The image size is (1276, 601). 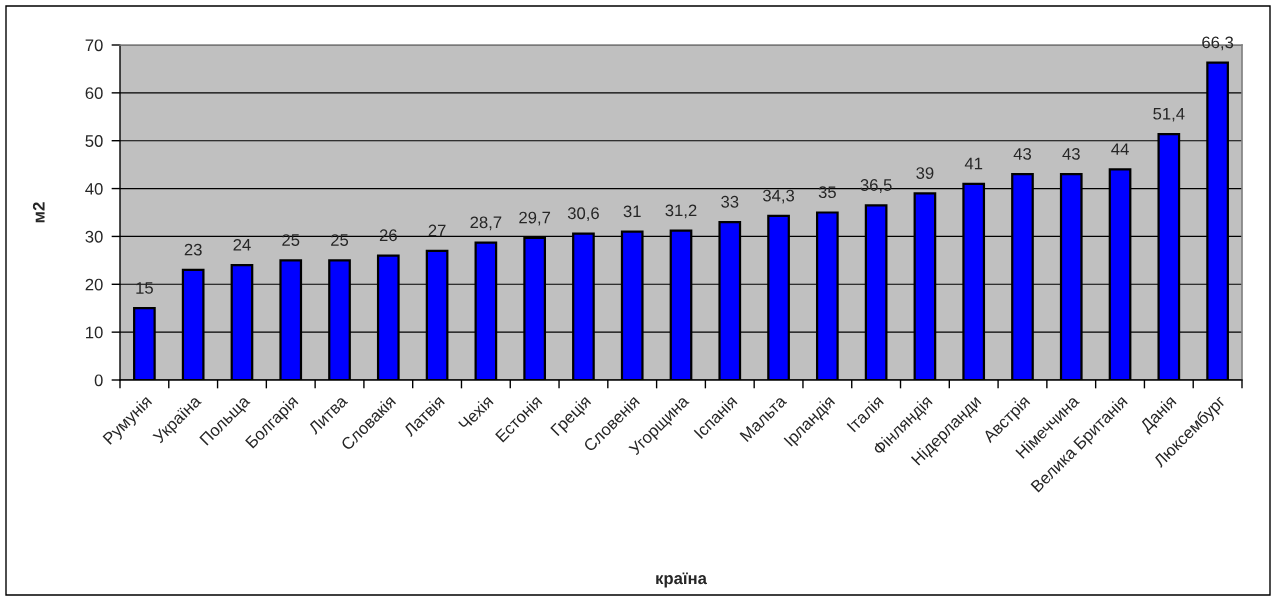 What do you see at coordinates (38, 212) in the screenshot?
I see `y-axis-title: м2` at bounding box center [38, 212].